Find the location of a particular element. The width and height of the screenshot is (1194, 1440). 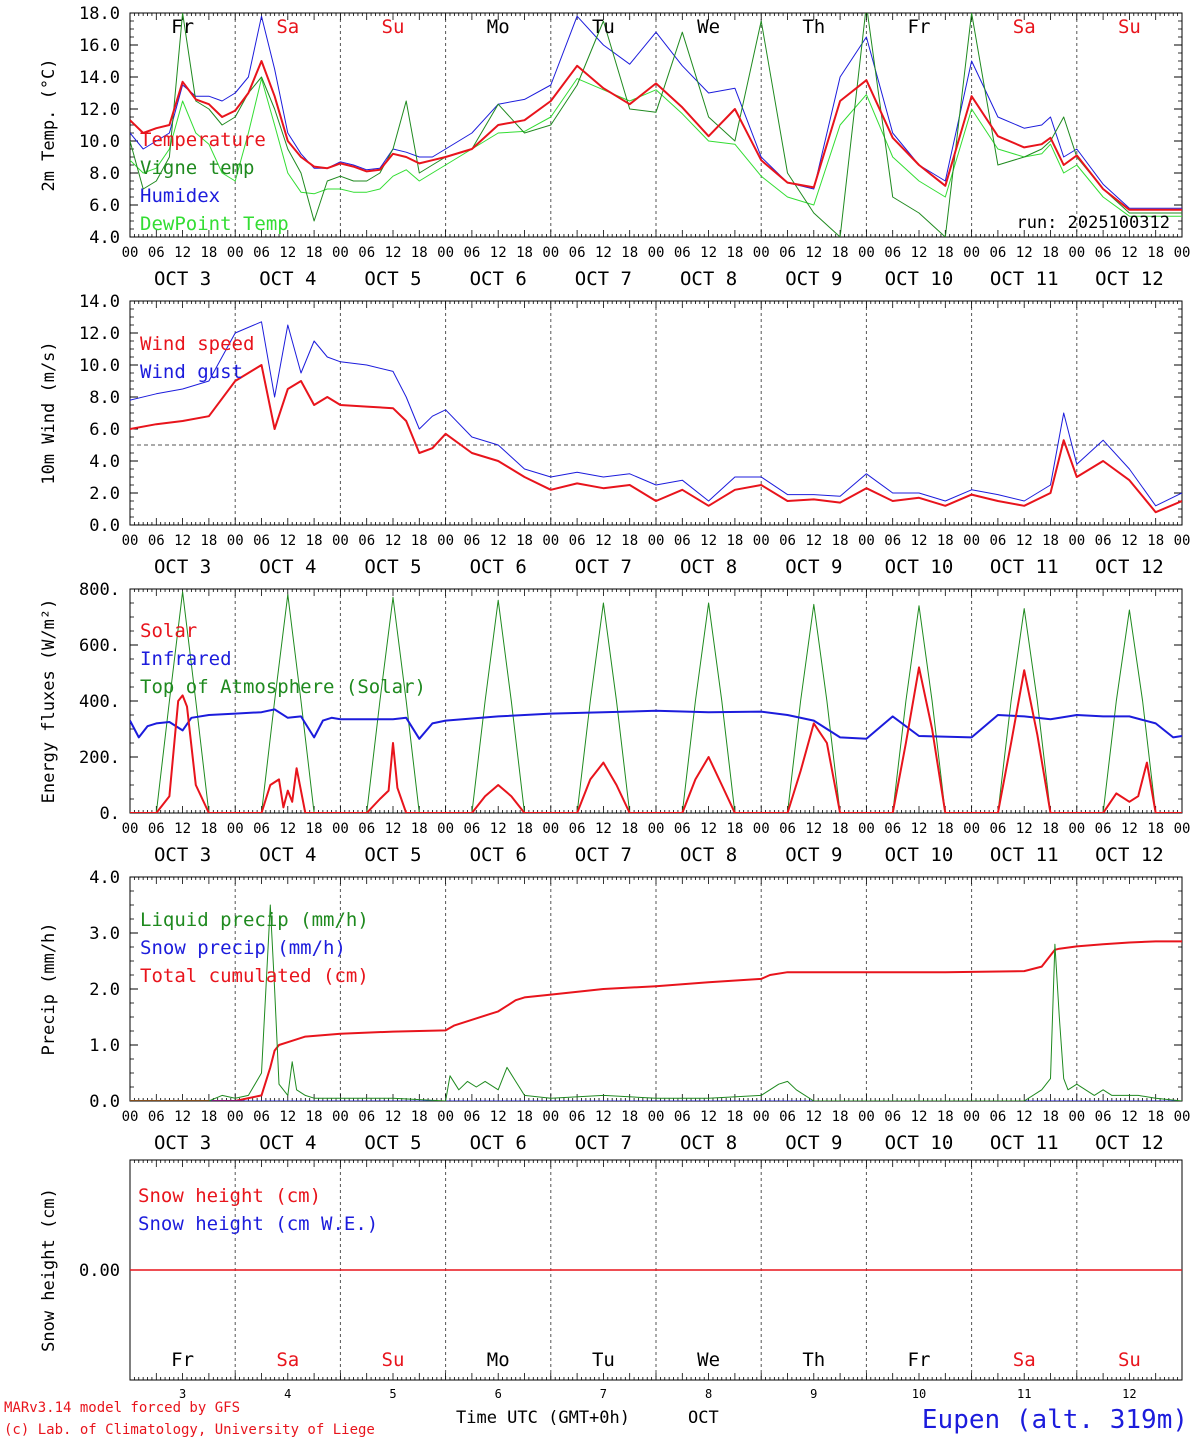

series-line-wind-gust is located at coordinates (656, 414).